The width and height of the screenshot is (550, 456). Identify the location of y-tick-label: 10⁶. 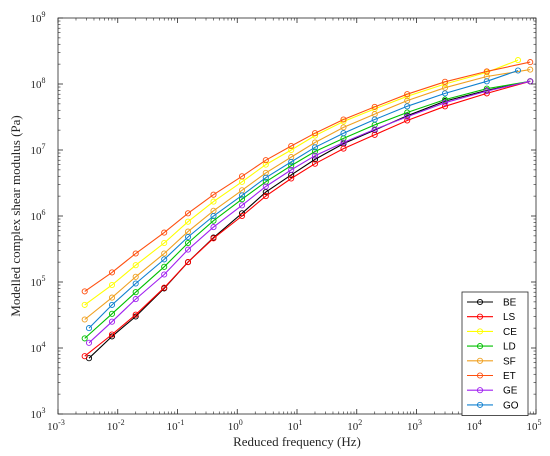
(38, 215).